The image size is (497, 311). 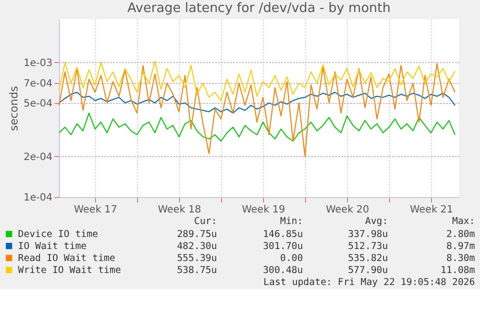 I want to click on text: Last update: Fri May 22 19:05:48 2026, so click(x=369, y=282).